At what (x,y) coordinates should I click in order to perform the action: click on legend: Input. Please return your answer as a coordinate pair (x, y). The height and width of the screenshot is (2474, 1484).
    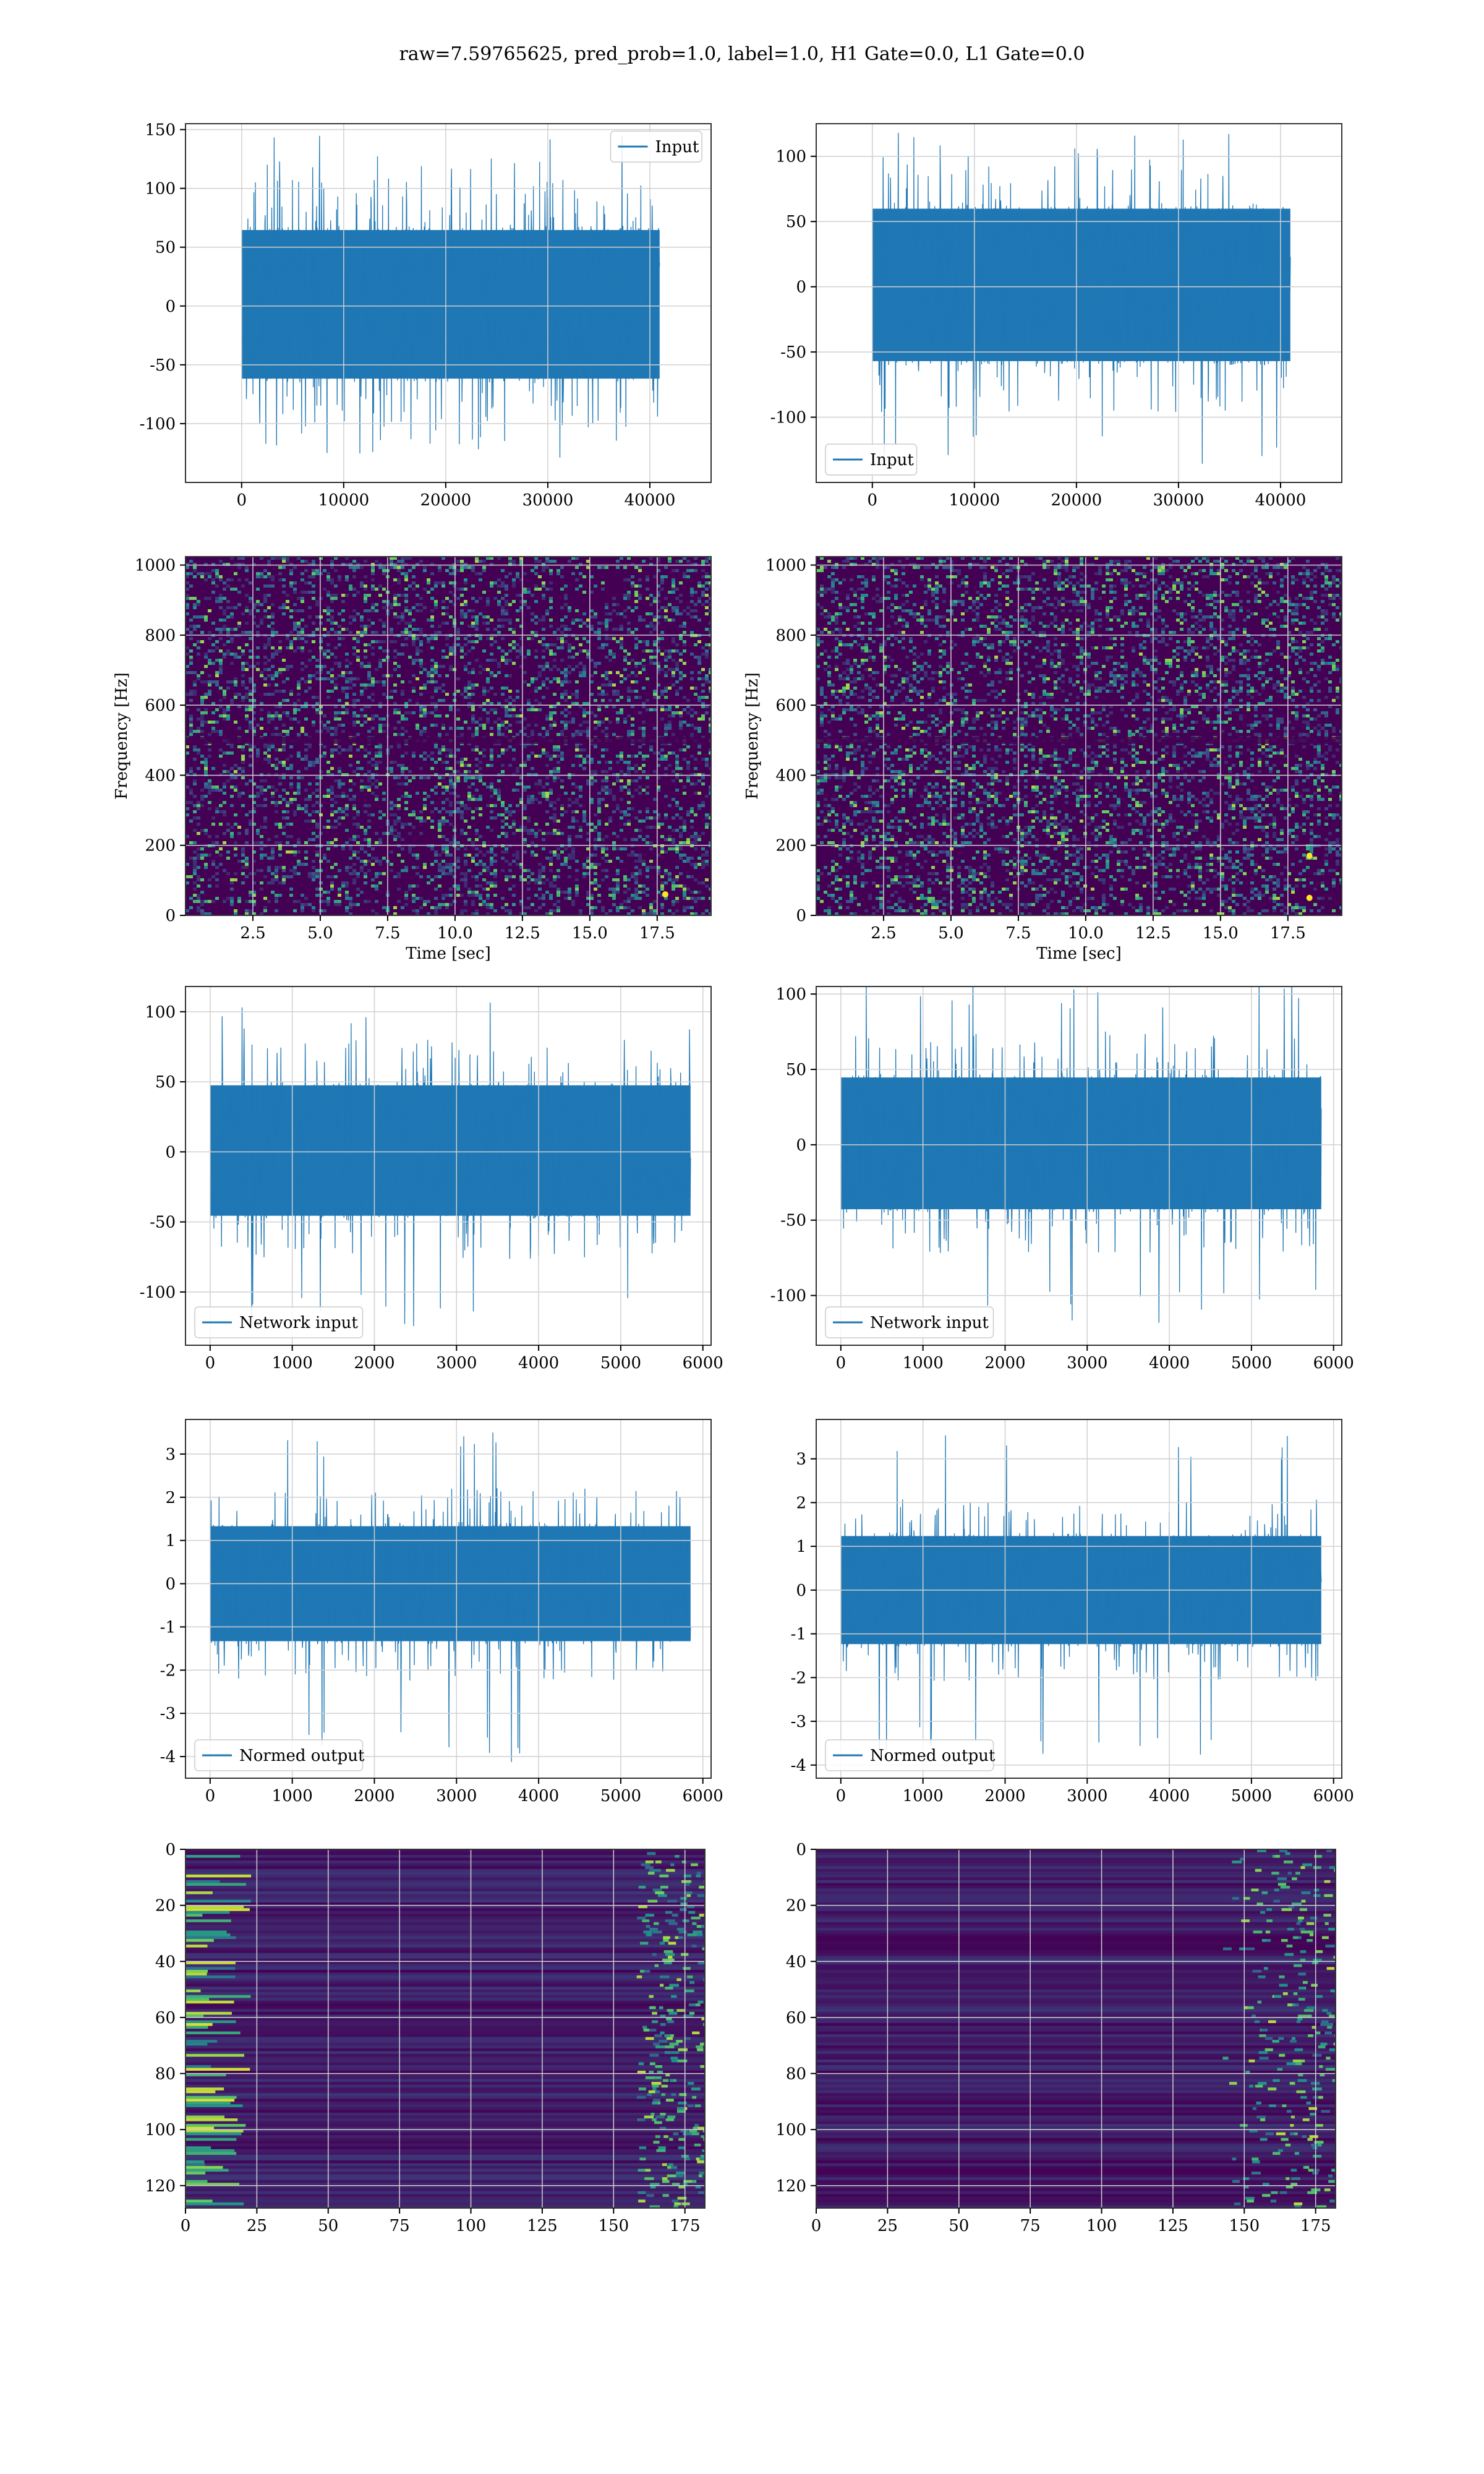
    Looking at the image, I should click on (871, 459).